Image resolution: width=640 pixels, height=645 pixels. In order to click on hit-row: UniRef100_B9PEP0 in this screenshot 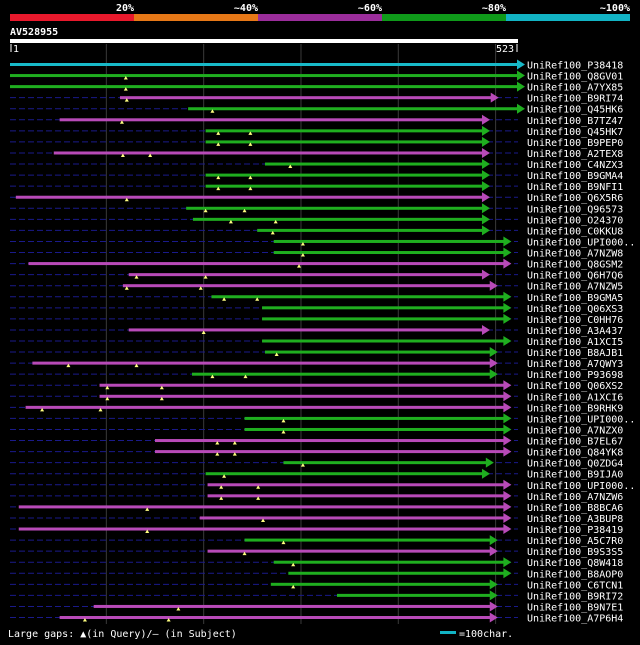, I will do `click(316, 142)`.